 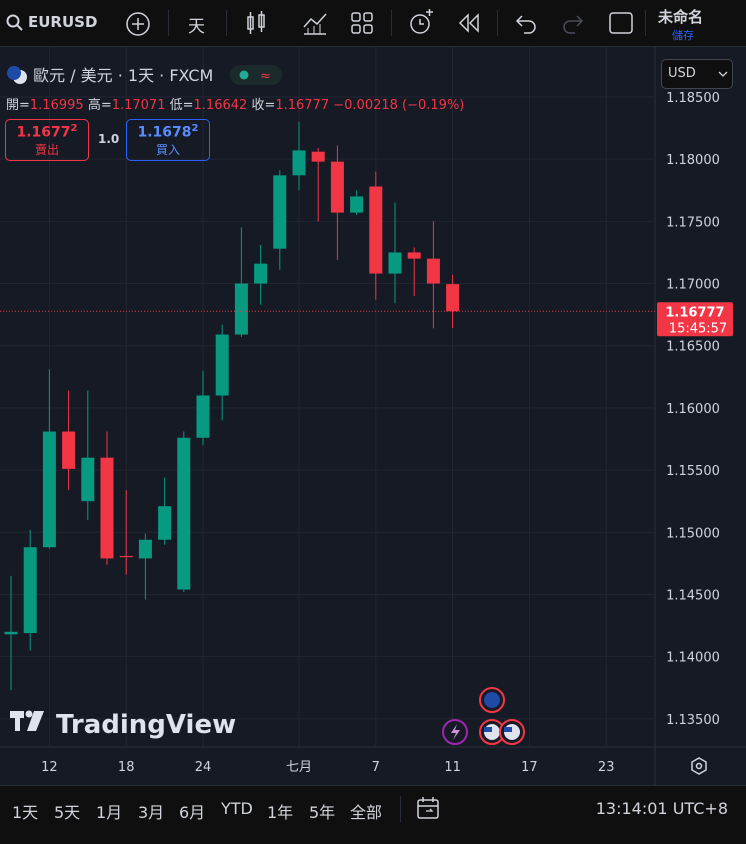 I want to click on x-tick-label: 18, so click(x=126, y=767).